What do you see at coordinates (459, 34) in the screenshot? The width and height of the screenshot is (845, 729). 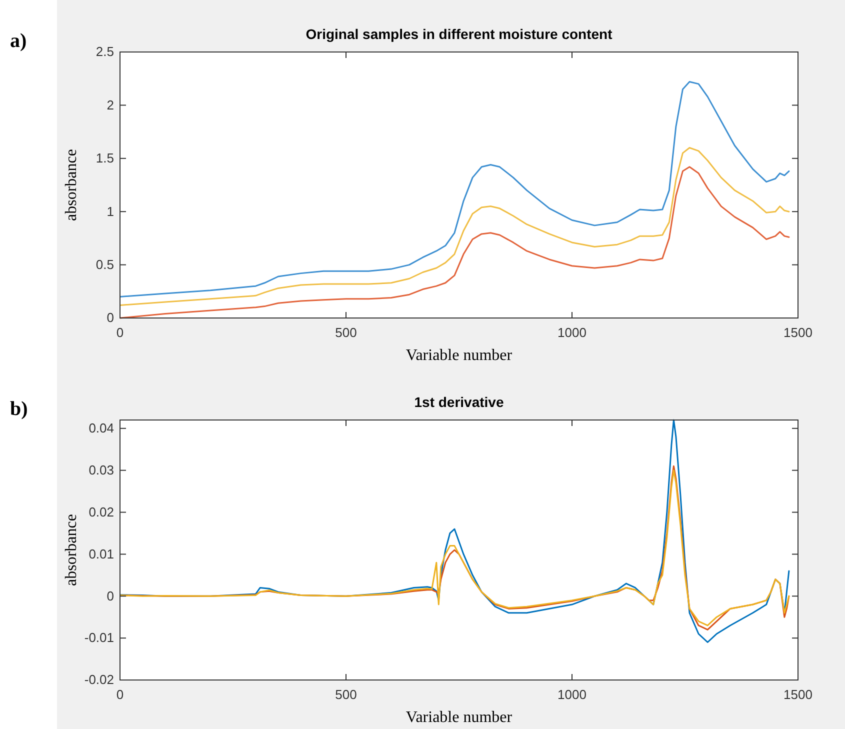 I see `chart-title: Original samples in different moisture content` at bounding box center [459, 34].